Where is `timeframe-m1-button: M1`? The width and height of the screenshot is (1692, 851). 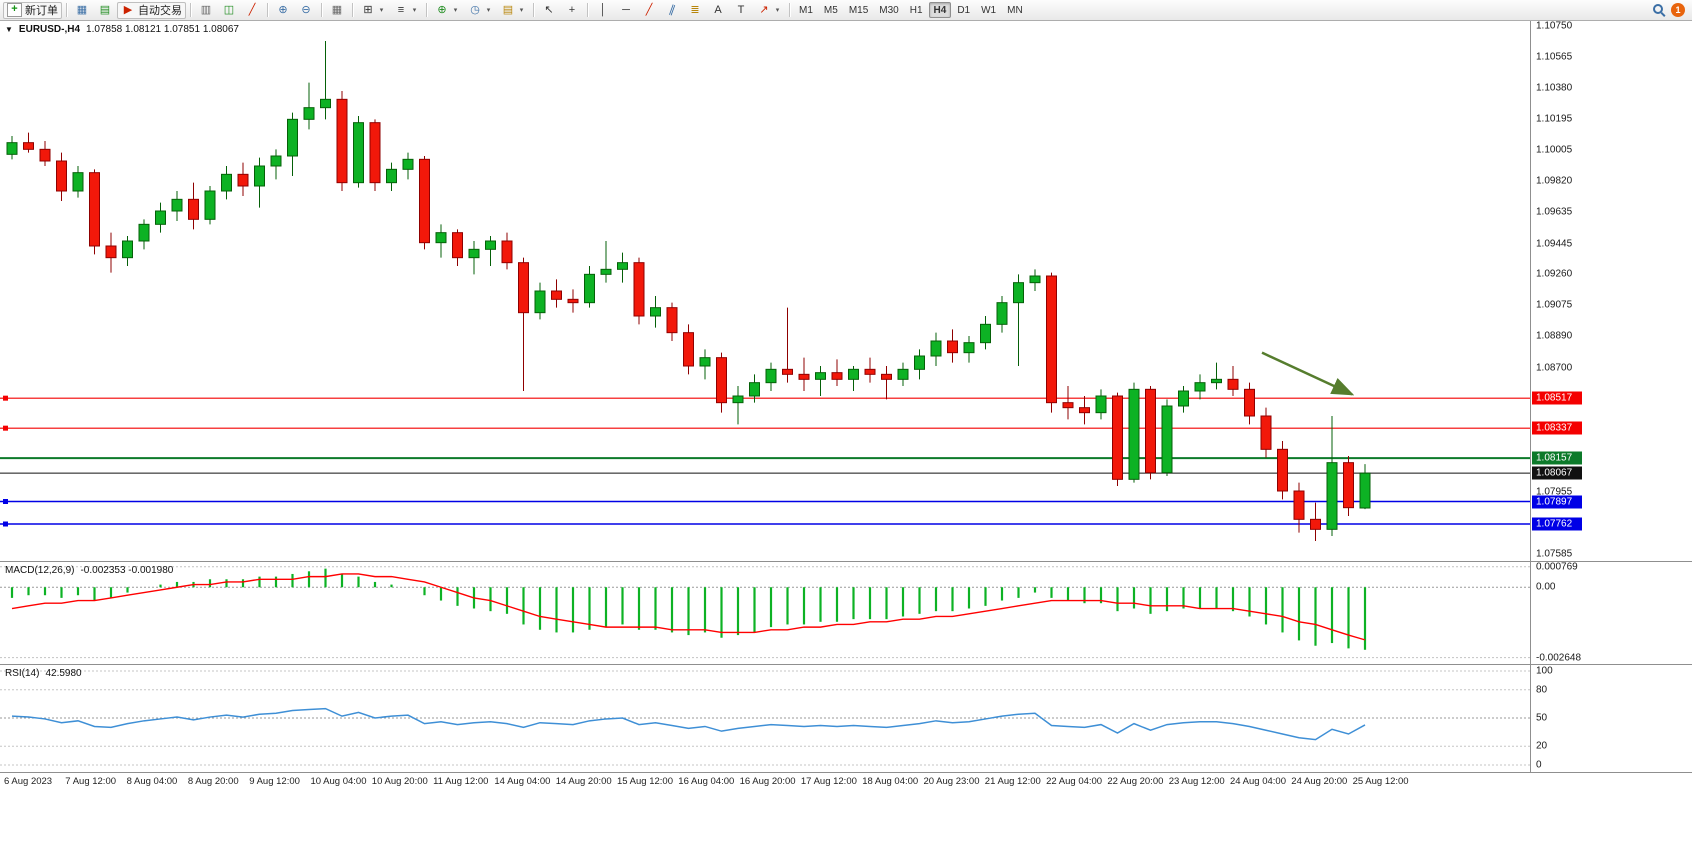
timeframe-m1-button: M1 is located at coordinates (806, 10).